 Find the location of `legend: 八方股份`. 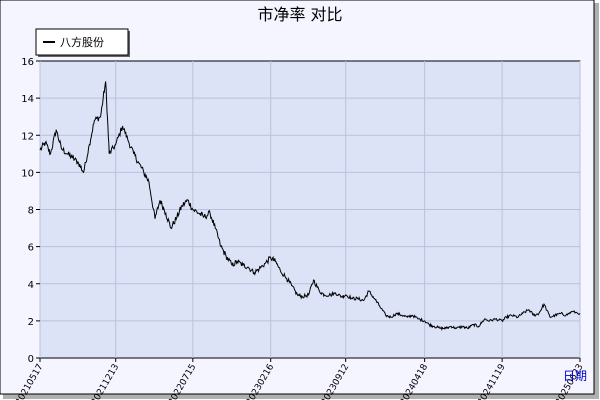

legend: 八方股份 is located at coordinates (82, 42).